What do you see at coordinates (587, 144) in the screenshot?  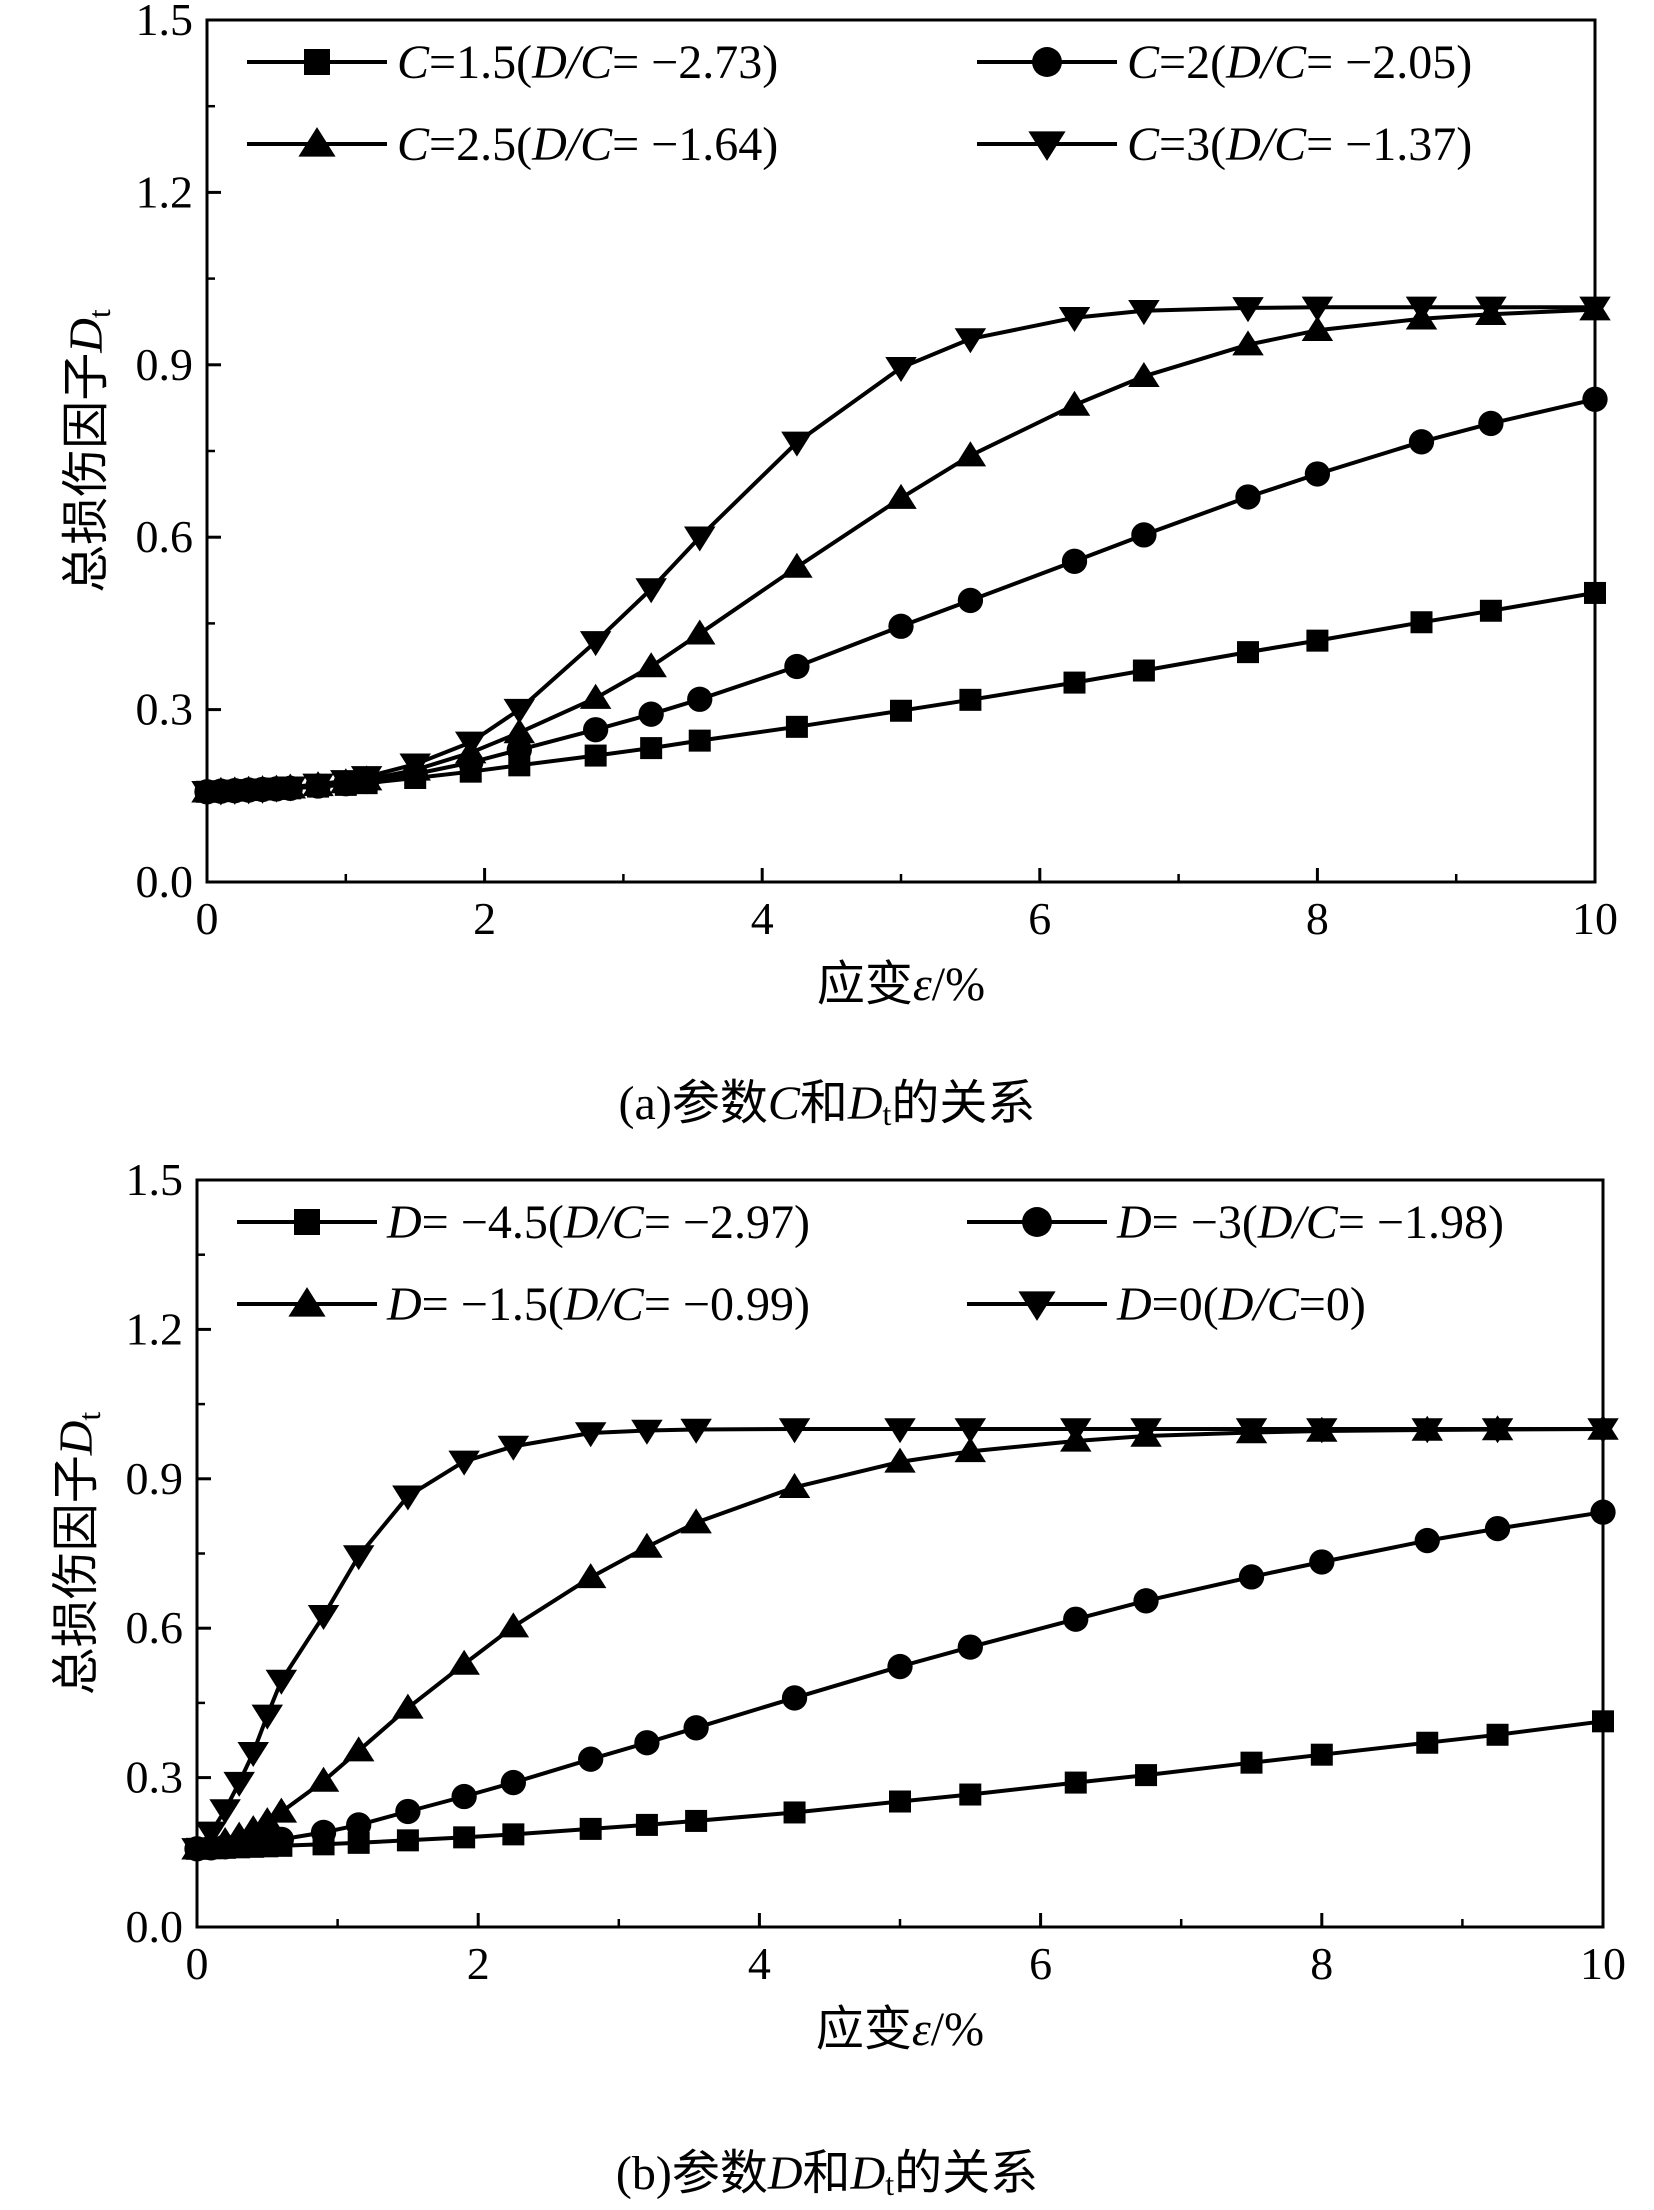 I see `legend-label: C=2.5(D/C= −1.64)` at bounding box center [587, 144].